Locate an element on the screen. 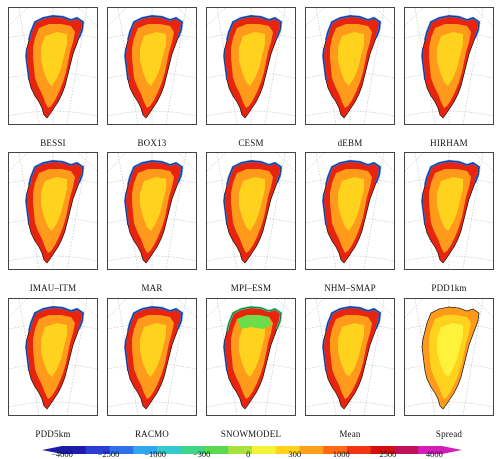  colorbar-tick-label: −2500 is located at coordinates (108, 454).